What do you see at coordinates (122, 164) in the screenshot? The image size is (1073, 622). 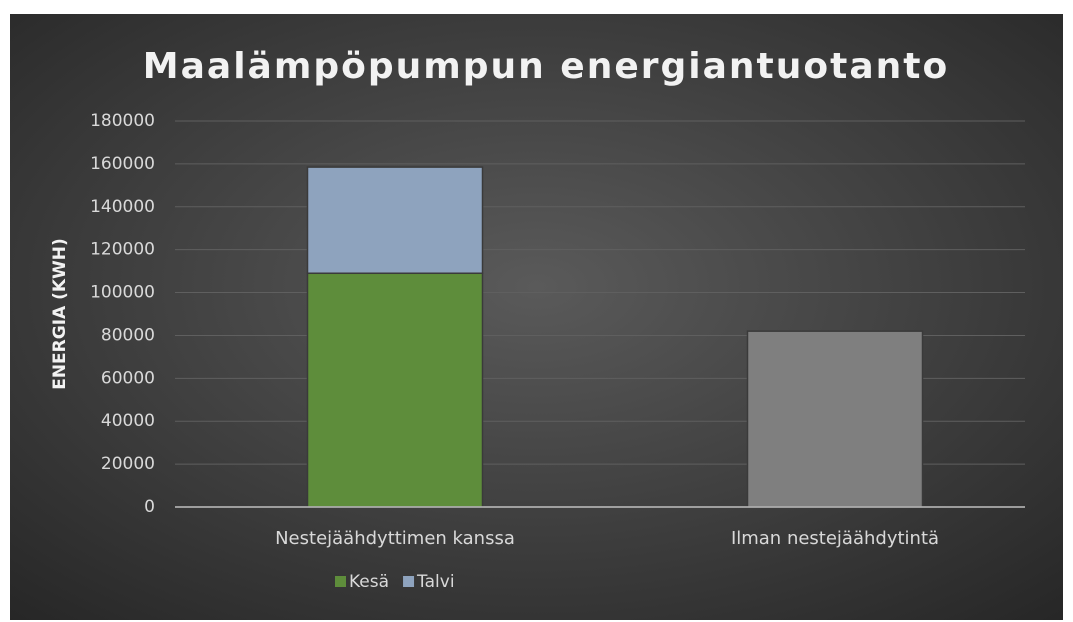 I see `y-tick-label: 160000` at bounding box center [122, 164].